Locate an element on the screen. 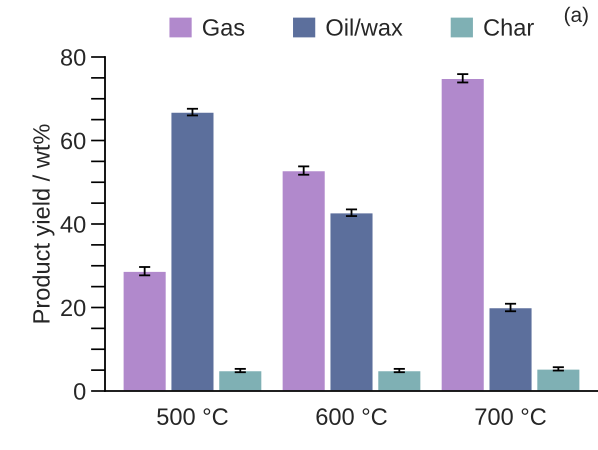 Image resolution: width=598 pixels, height=450 pixels. y-tick-label: 80 is located at coordinates (73, 57).